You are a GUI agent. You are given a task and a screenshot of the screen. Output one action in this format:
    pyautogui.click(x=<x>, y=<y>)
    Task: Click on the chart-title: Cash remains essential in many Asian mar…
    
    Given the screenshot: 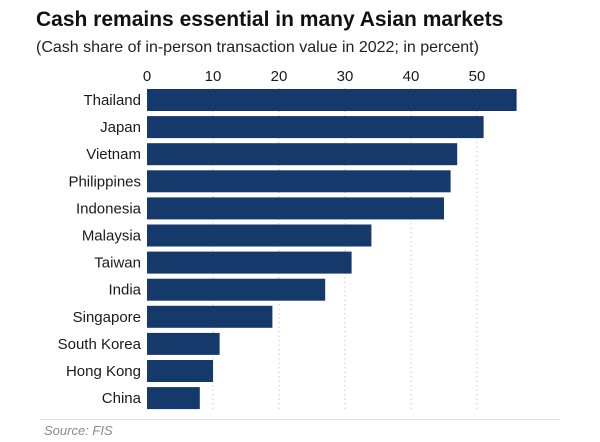 What is the action you would take?
    pyautogui.click(x=270, y=19)
    